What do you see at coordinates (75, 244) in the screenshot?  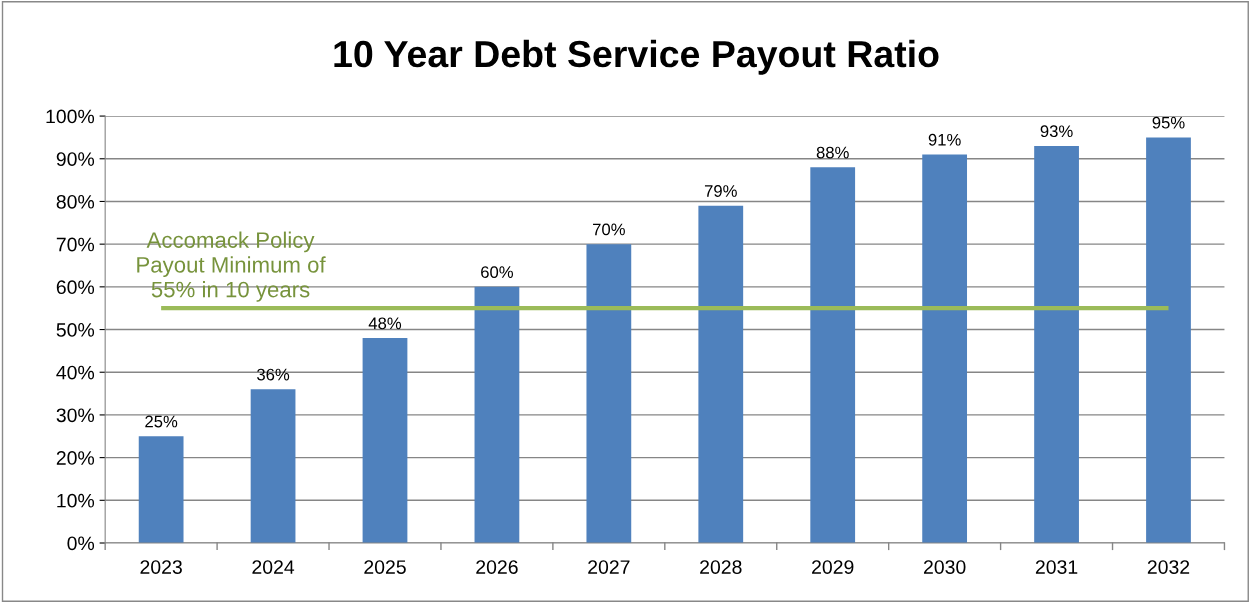 I see `y-tick-label: 70%` at bounding box center [75, 244].